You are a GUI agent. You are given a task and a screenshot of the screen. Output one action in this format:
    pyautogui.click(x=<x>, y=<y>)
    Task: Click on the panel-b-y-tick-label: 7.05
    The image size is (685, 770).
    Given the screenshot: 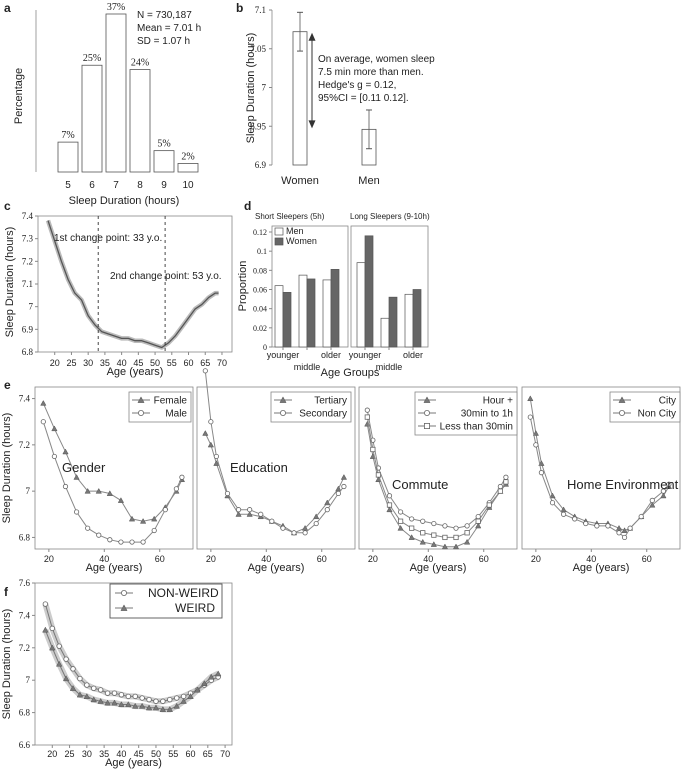 What is the action you would take?
    pyautogui.click(x=258, y=49)
    